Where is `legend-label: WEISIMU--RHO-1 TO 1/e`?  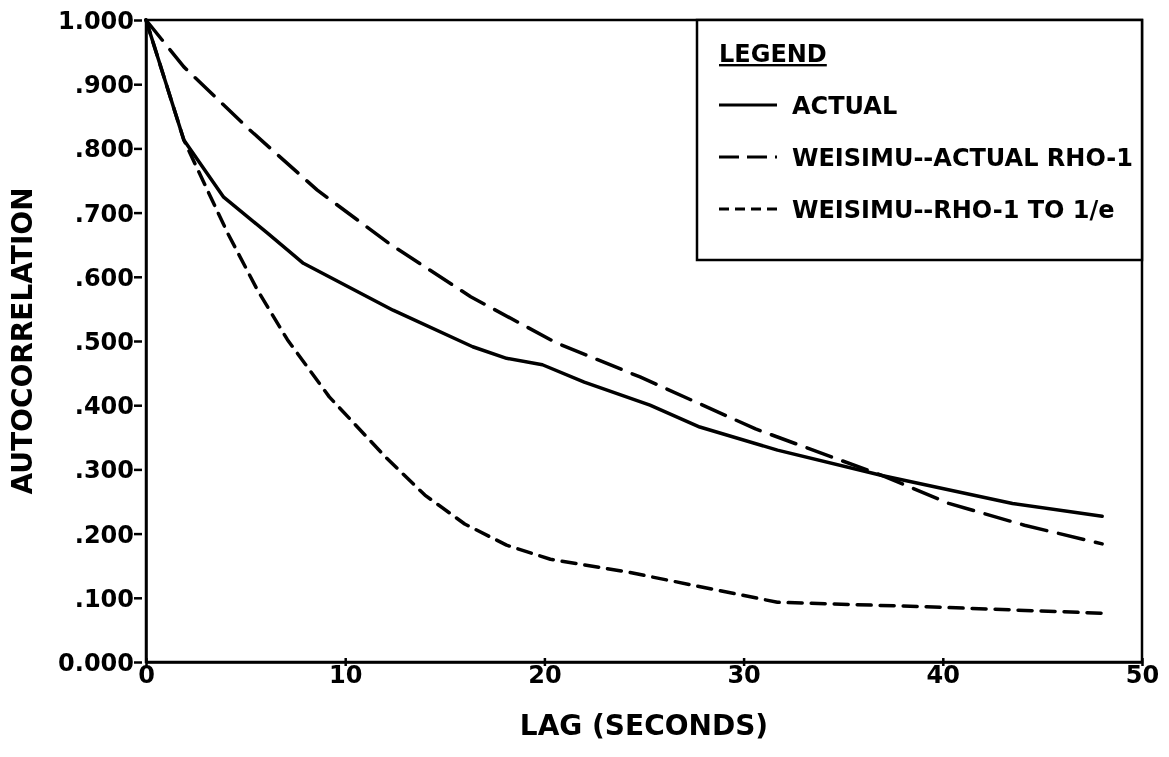
legend-label: WEISIMU--RHO-1 TO 1/e is located at coordinates (953, 210).